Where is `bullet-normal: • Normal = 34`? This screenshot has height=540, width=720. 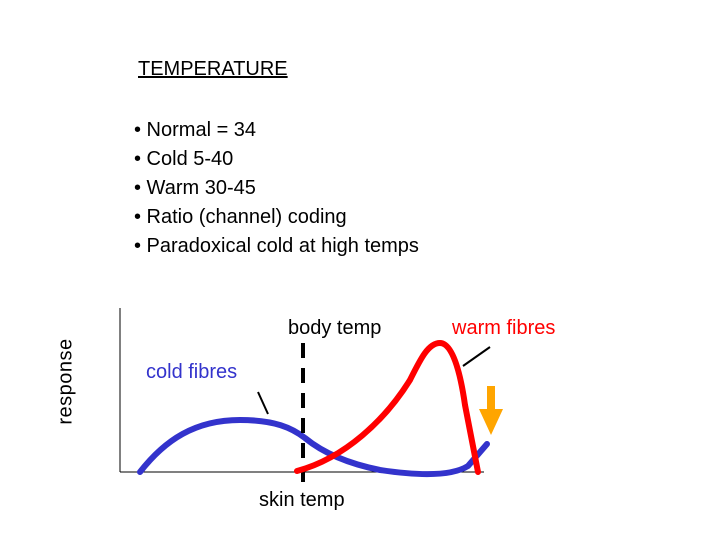
bullet-normal: • Normal = 34 is located at coordinates (195, 130).